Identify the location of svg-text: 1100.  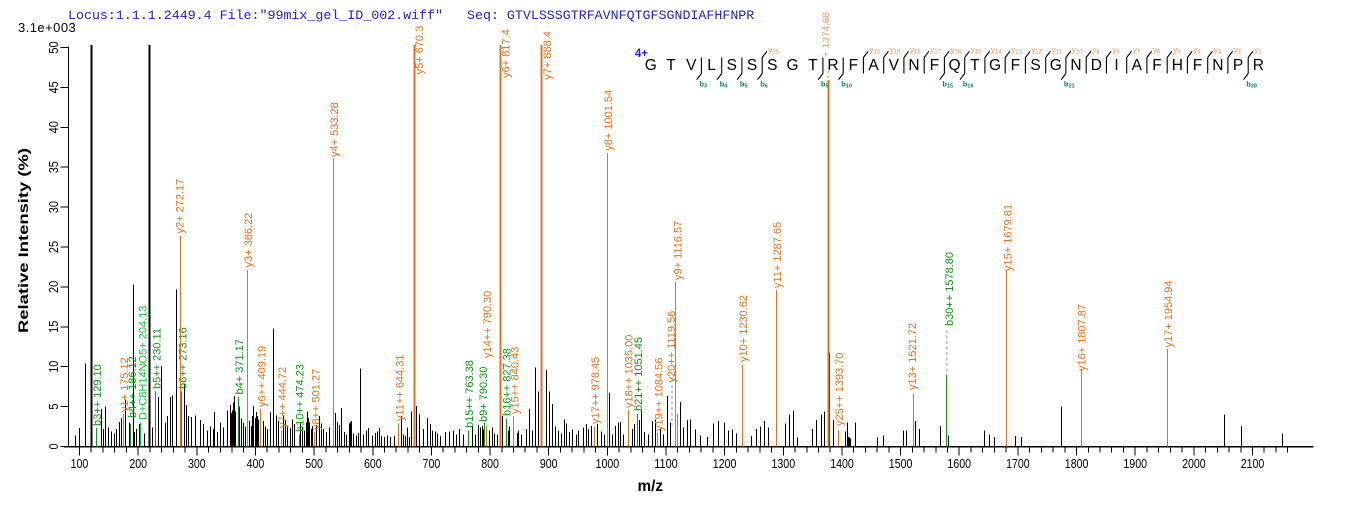
(666, 463).